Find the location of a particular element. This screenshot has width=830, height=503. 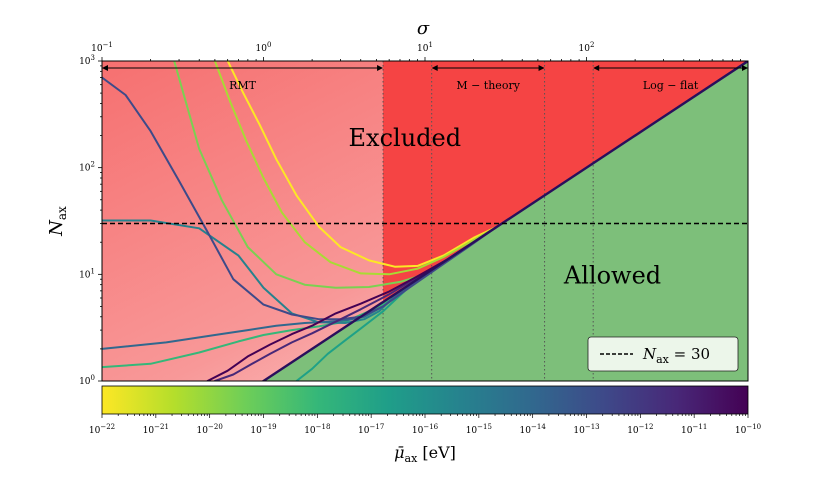

range-label: Log − flat is located at coordinates (671, 85).